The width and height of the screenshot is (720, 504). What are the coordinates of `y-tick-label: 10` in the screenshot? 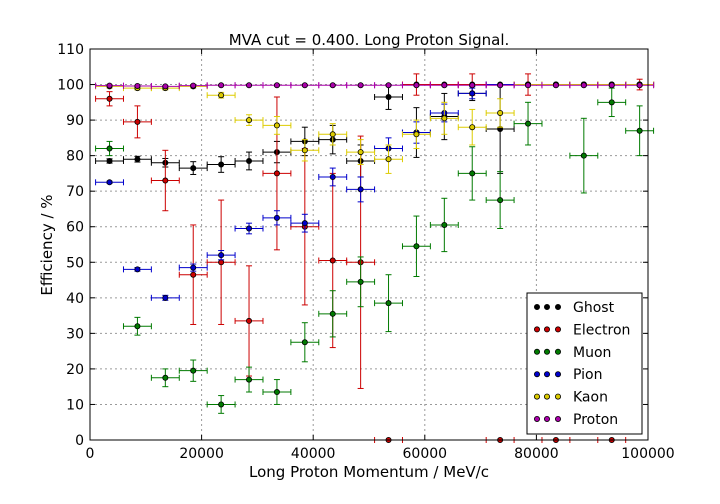 It's located at (75, 405).